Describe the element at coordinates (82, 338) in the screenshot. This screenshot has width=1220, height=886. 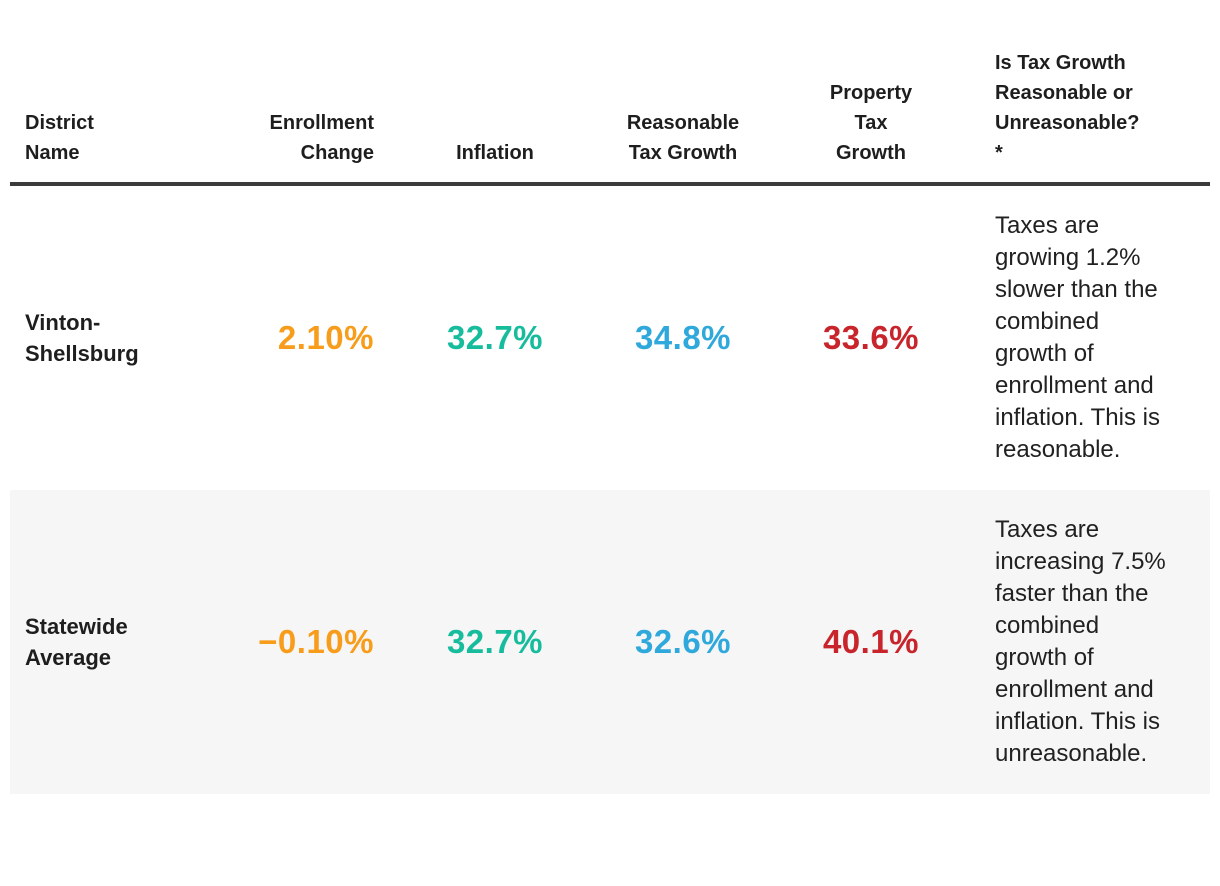
I see `district-name: Vinton-Shellsburg` at that location.